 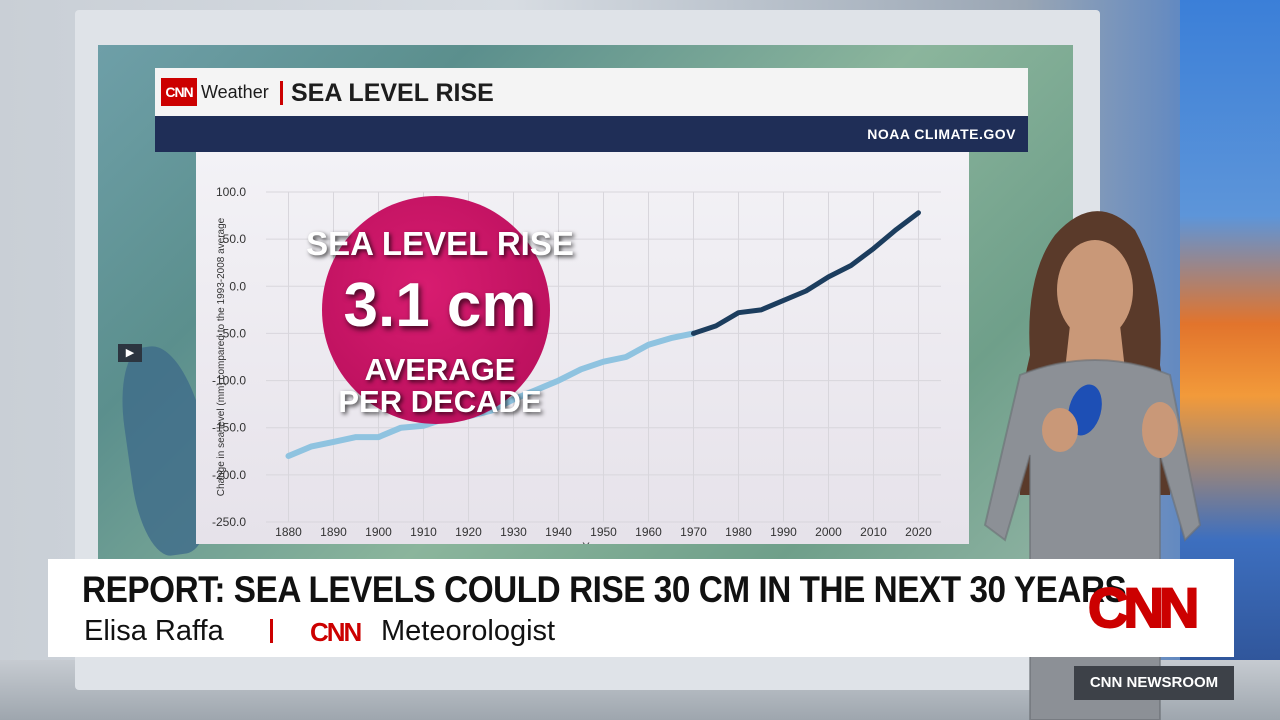 What do you see at coordinates (281, 93) in the screenshot?
I see `header-divider` at bounding box center [281, 93].